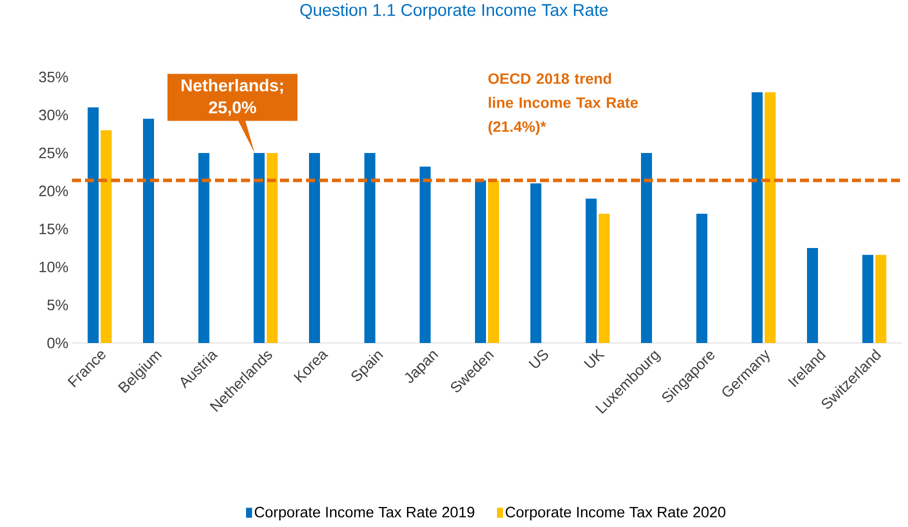  What do you see at coordinates (538, 359) in the screenshot?
I see `x-tick-label: US` at bounding box center [538, 359].